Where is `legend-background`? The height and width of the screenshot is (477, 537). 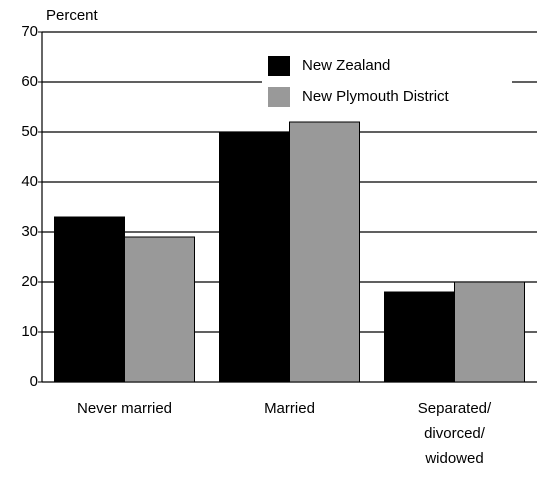
legend-background is located at coordinates (387, 82).